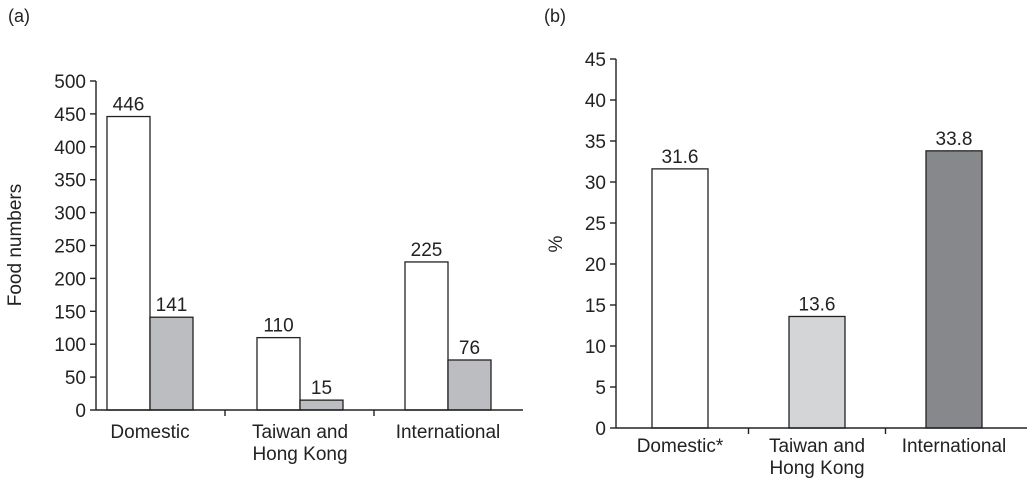 The image size is (1027, 486). Describe the element at coordinates (595, 347) in the screenshot. I see `y-tick-label: 10` at that location.